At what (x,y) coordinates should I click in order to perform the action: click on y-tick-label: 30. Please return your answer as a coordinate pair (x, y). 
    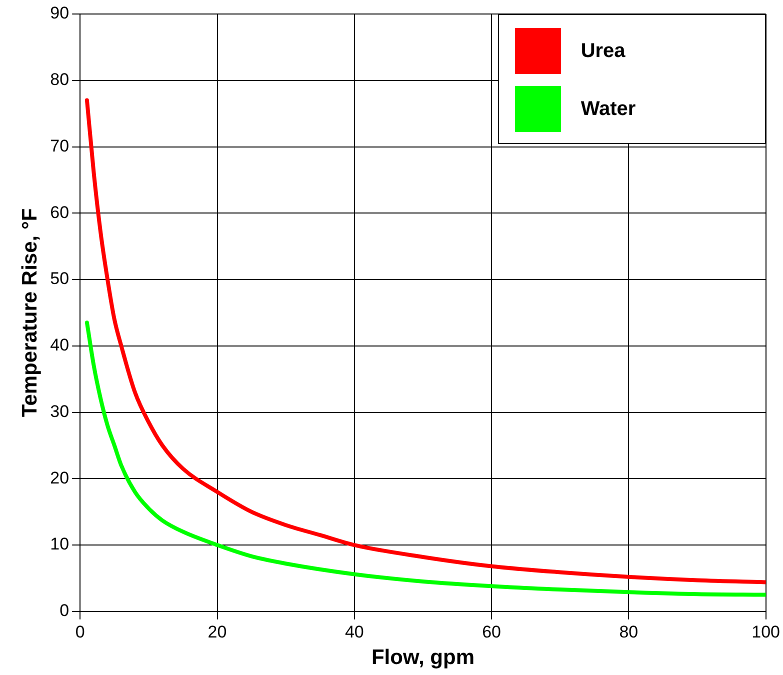
    Looking at the image, I should click on (60, 411).